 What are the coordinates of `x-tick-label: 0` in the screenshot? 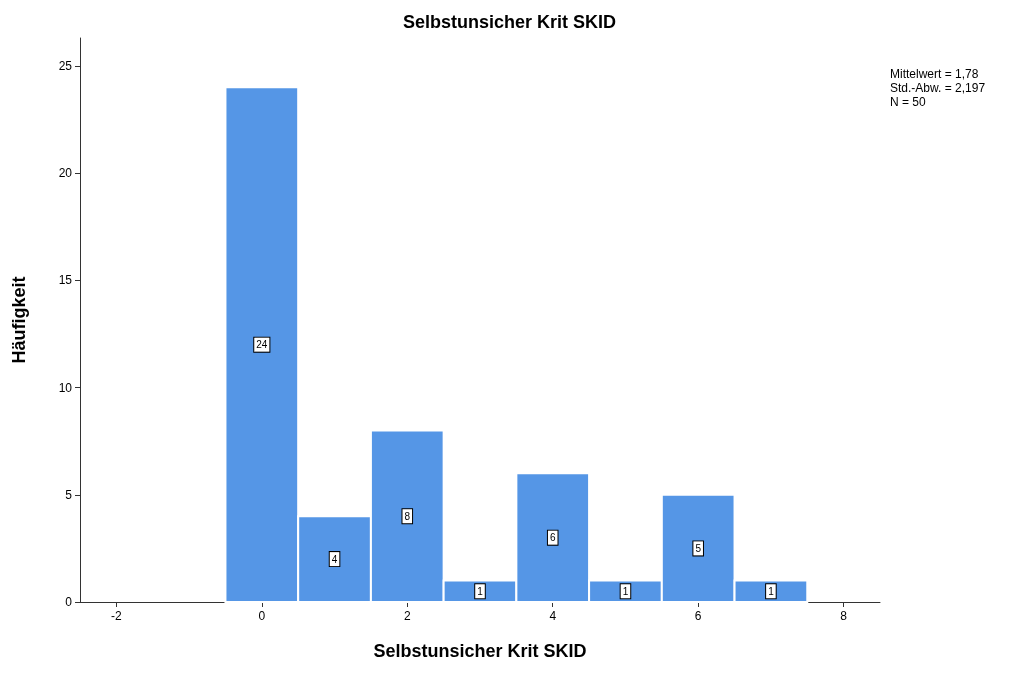 It's located at (262, 616).